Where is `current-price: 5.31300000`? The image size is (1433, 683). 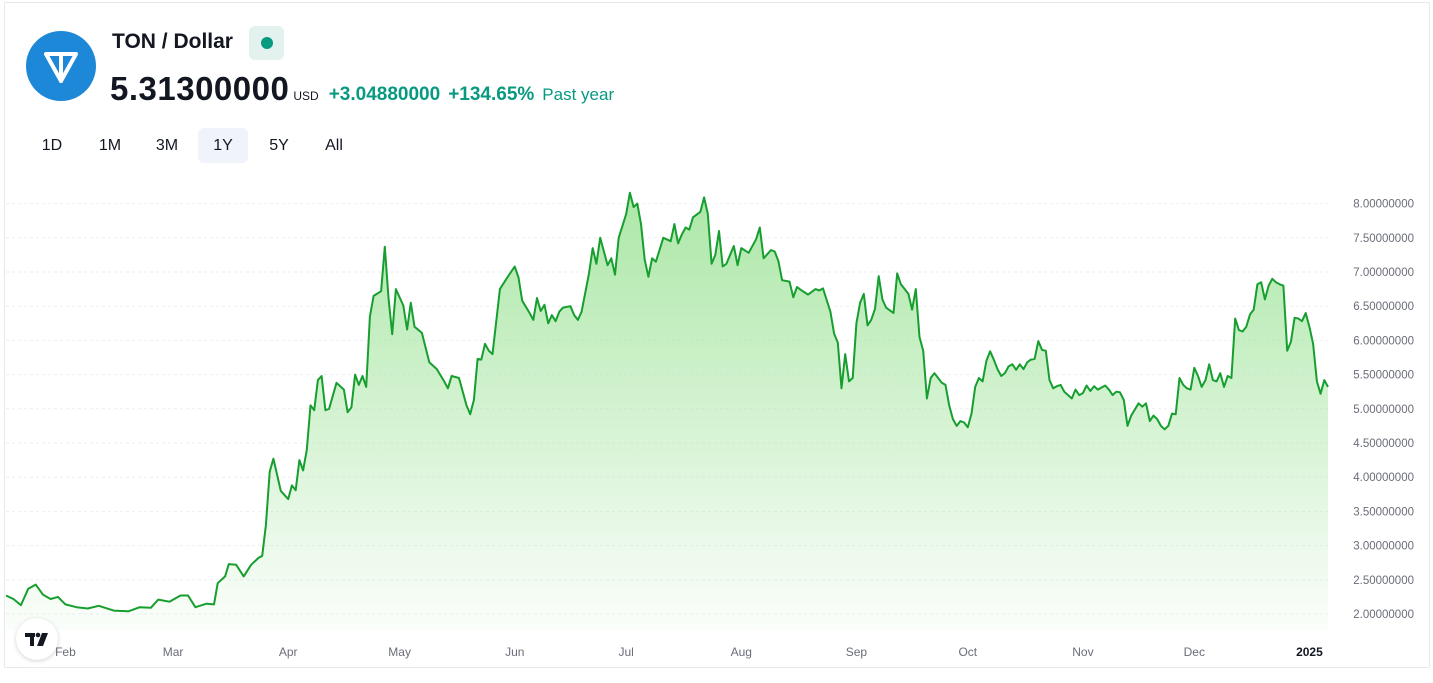 current-price: 5.31300000 is located at coordinates (200, 88).